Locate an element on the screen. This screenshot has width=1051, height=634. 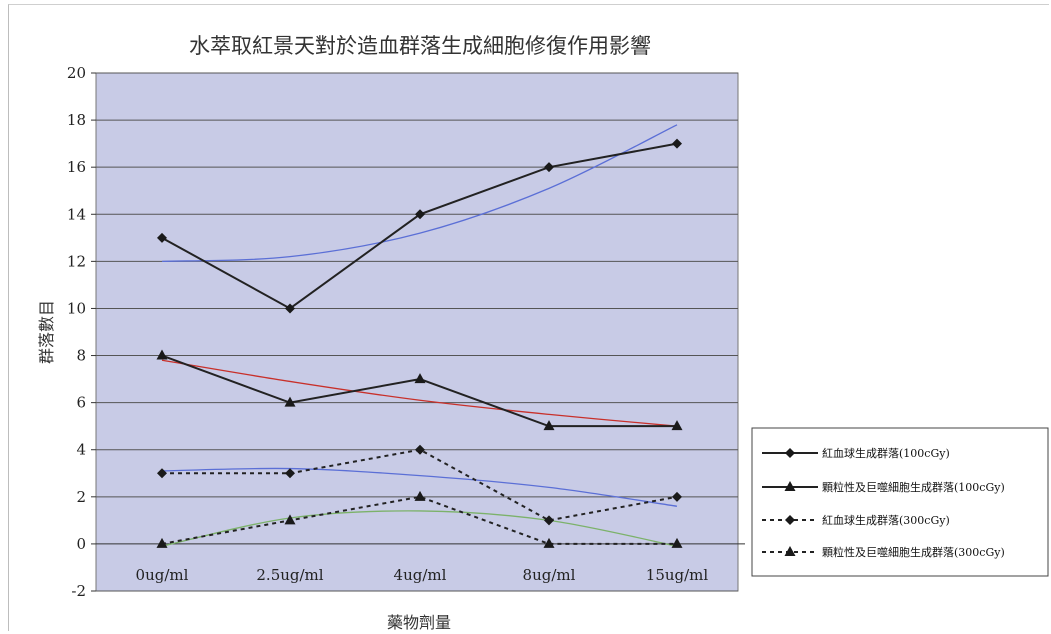
legend-item: 紅血球生成群落(100cGy) is located at coordinates (856, 453).